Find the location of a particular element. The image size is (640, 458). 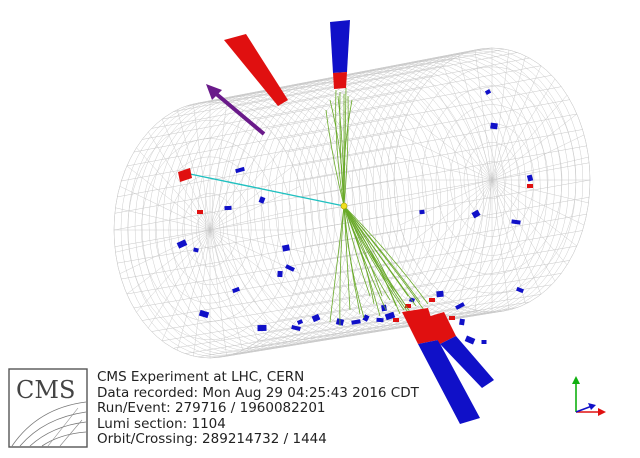

electron-track is located at coordinates (267, 190).